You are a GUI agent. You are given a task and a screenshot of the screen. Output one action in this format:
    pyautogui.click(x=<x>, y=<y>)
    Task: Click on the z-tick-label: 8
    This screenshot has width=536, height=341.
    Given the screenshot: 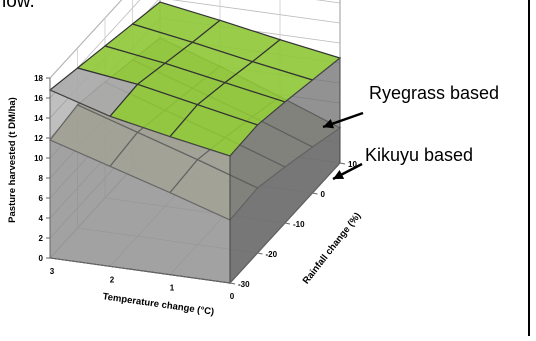 What is the action you would take?
    pyautogui.click(x=41, y=178)
    